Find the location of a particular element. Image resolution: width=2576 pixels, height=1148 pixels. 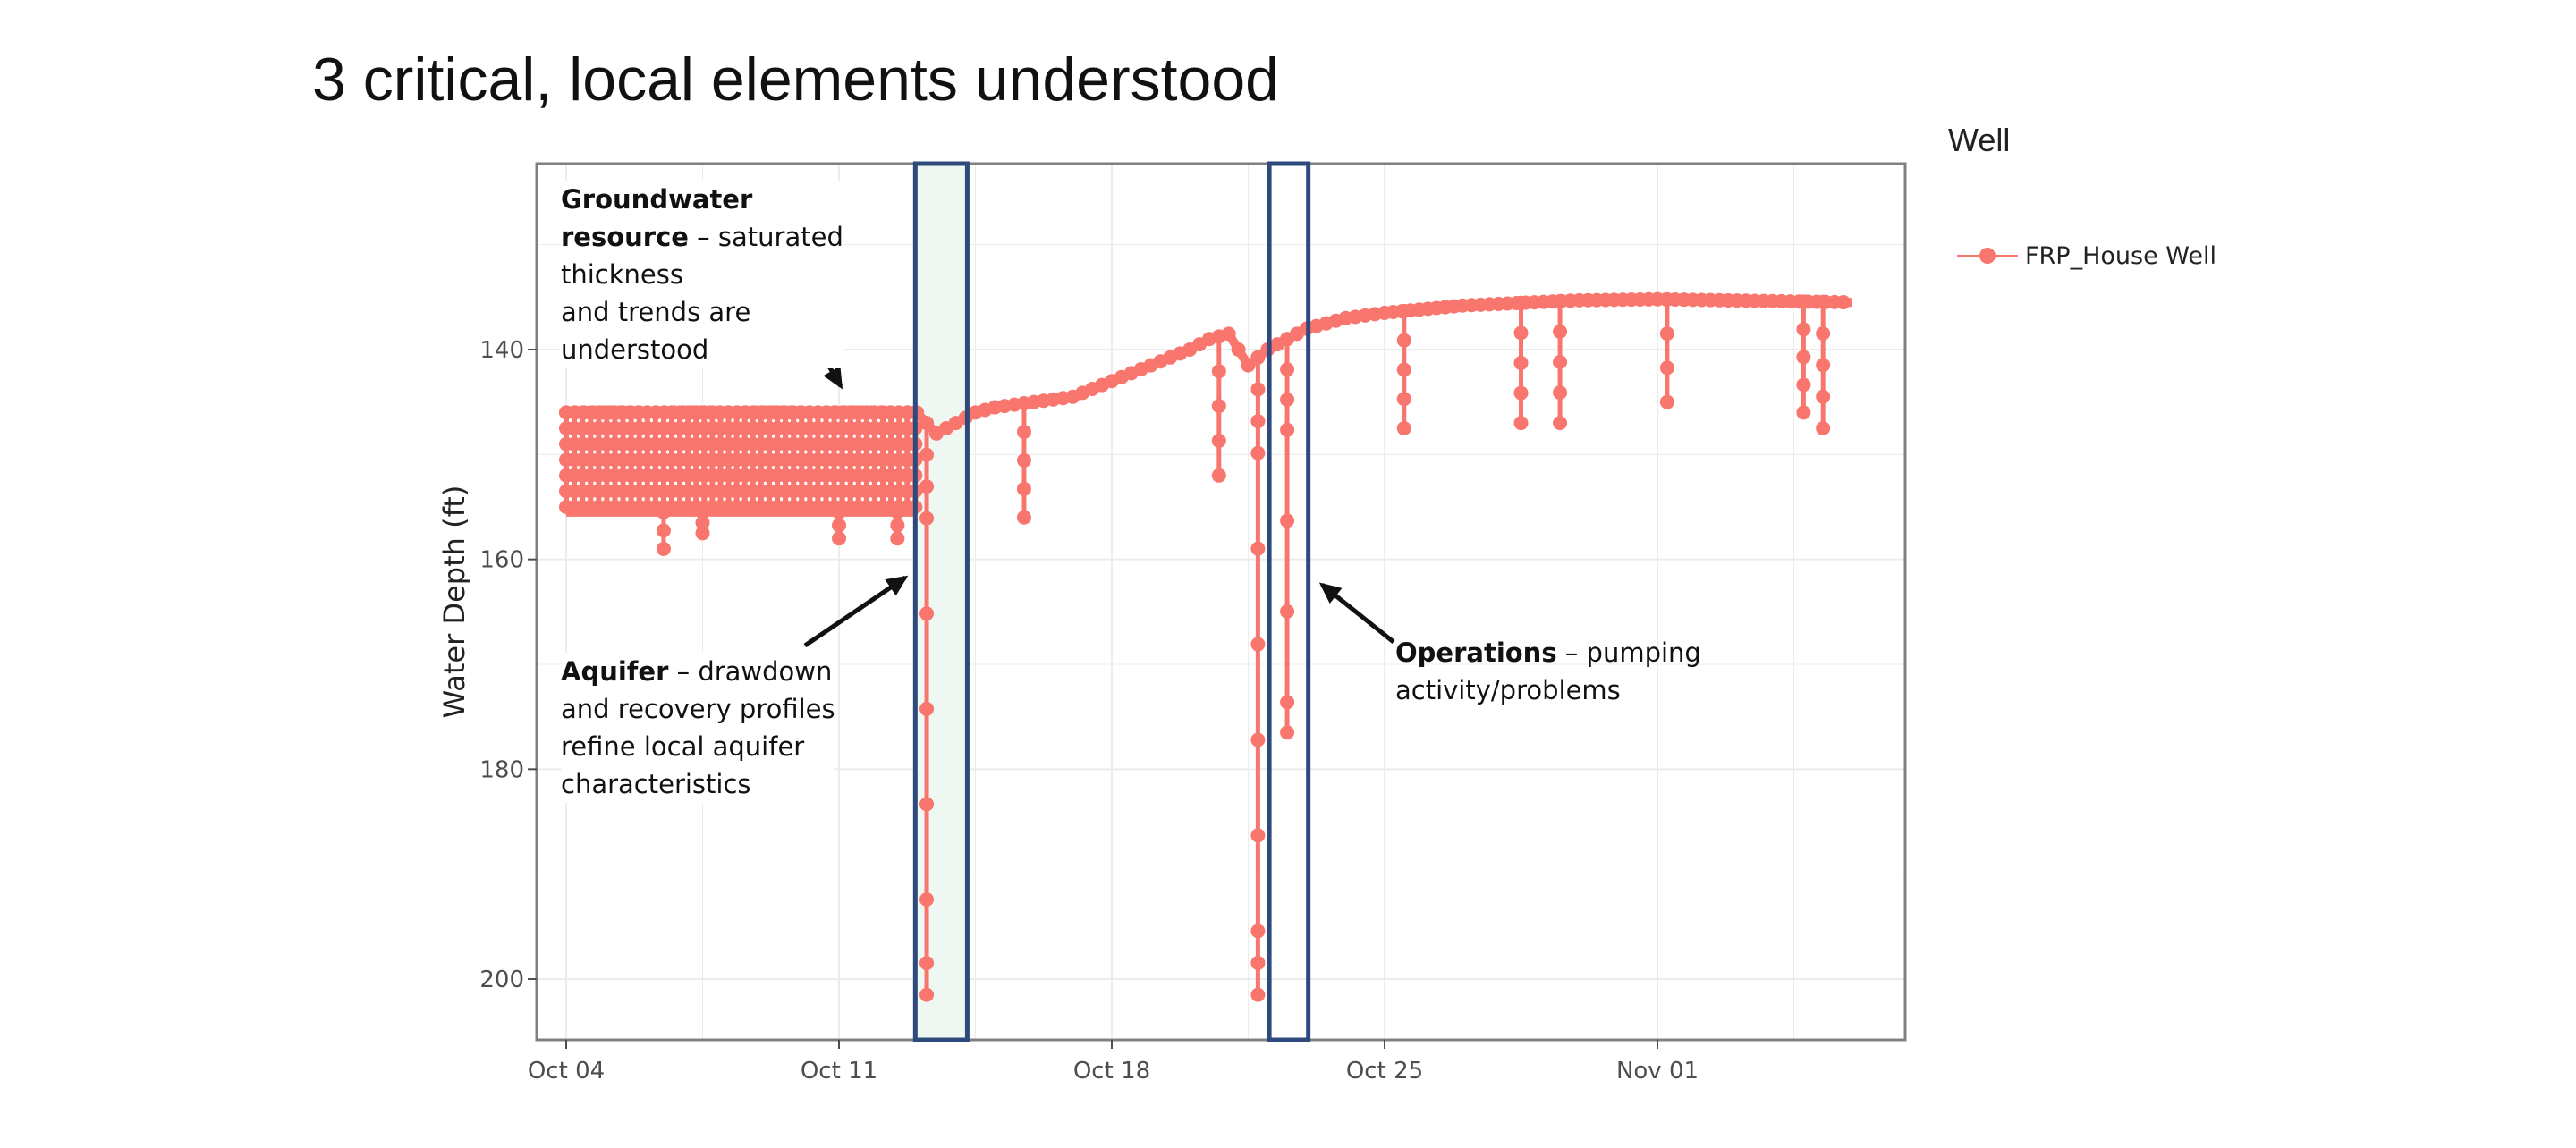

annotation-aquifer-title: Aquifer is located at coordinates (615, 671).